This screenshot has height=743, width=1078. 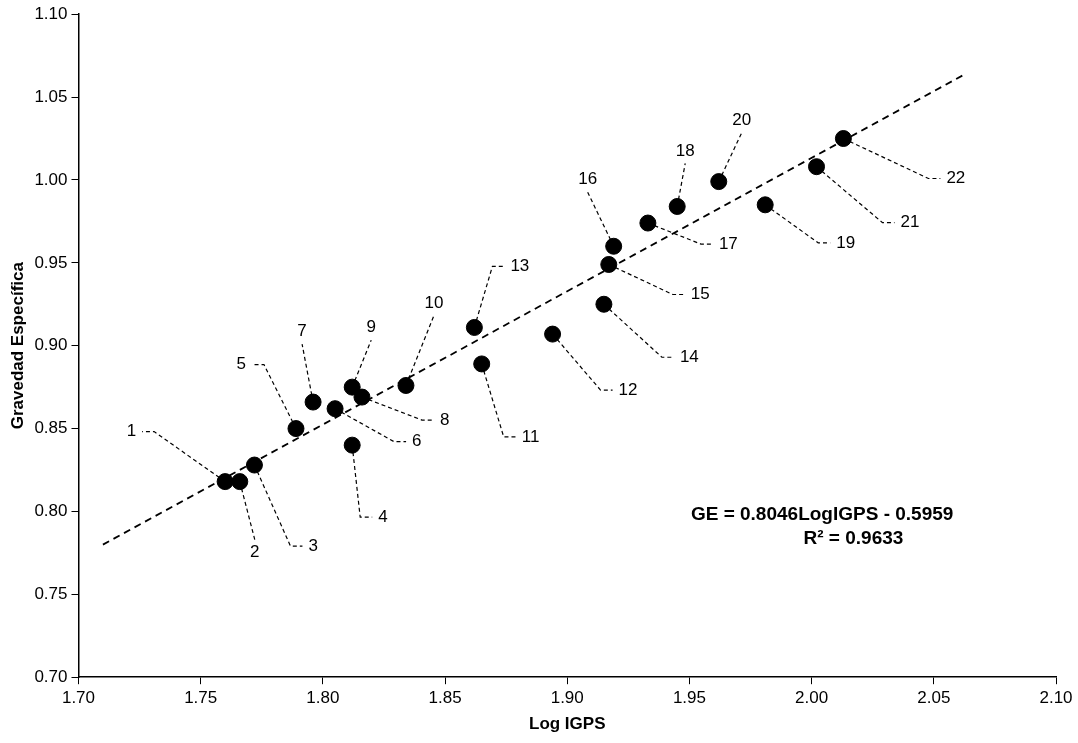 I want to click on y-tick-label: 1.00, so click(x=51, y=179).